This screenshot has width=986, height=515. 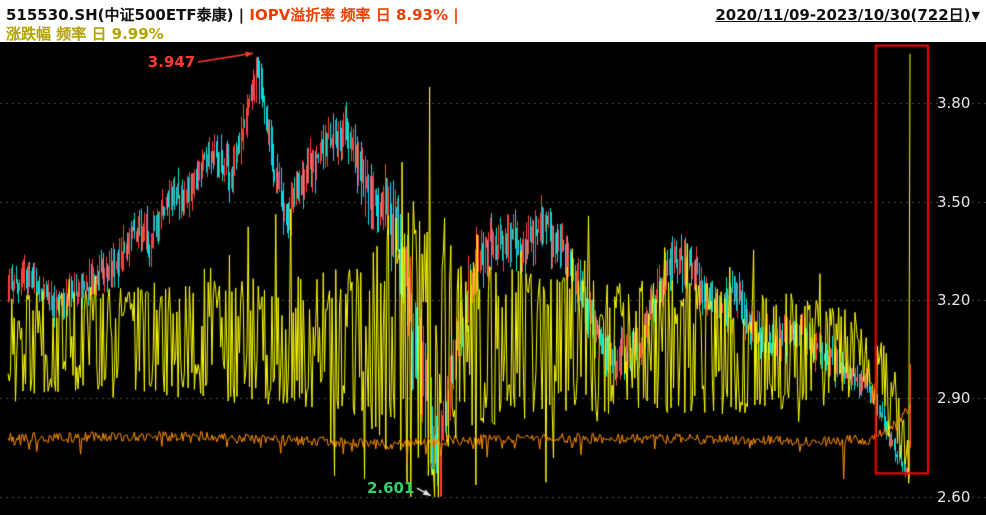 What do you see at coordinates (954, 398) in the screenshot?
I see `y-axis-tick-label: 2.90` at bounding box center [954, 398].